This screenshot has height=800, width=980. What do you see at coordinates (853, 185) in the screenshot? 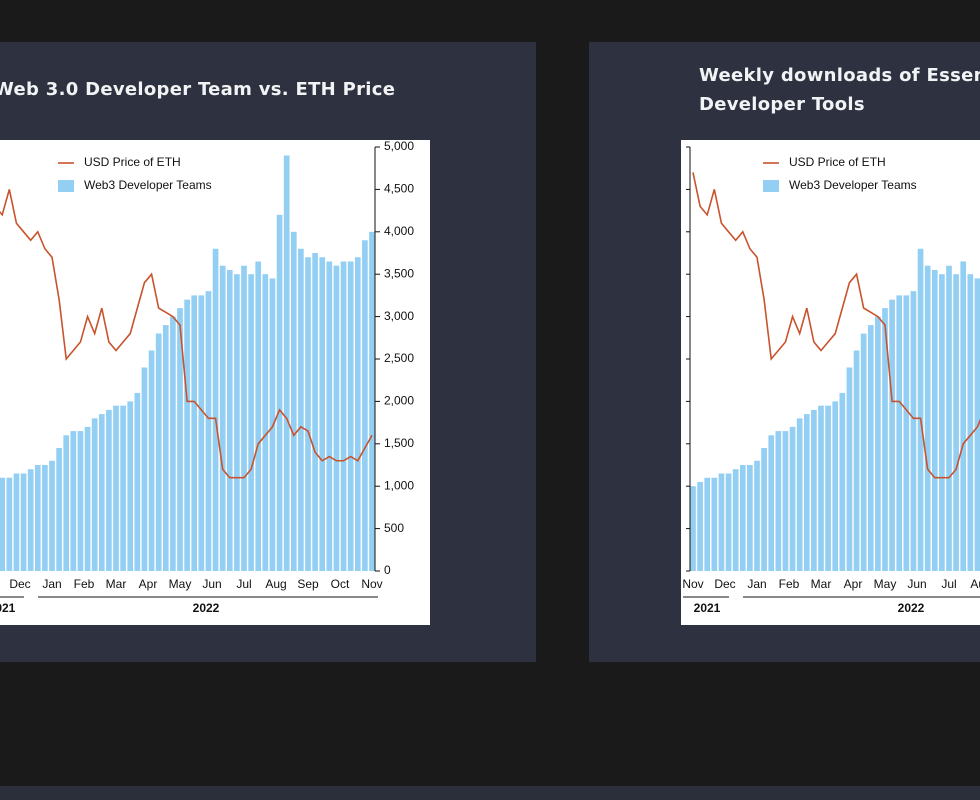
I see `legend-label: Web3 Developer Teams` at bounding box center [853, 185].